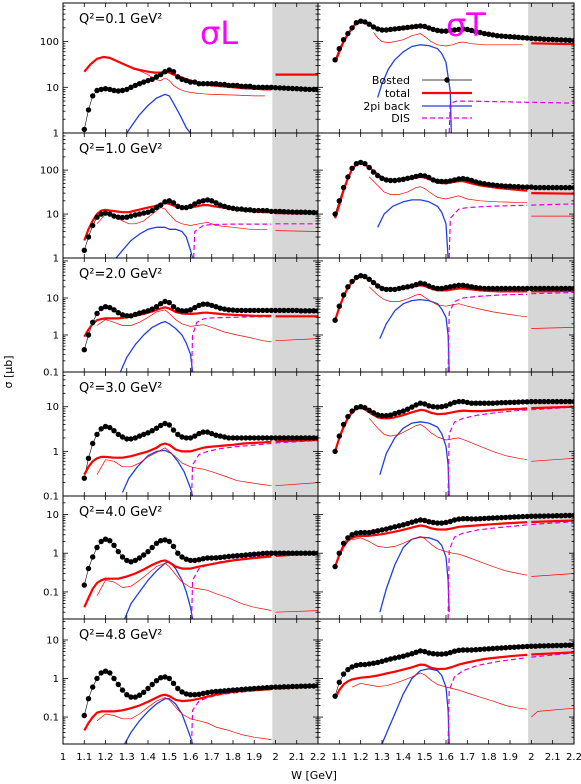 Image resolution: width=581 pixels, height=784 pixels. I want to click on column-title: σL, so click(219, 33).